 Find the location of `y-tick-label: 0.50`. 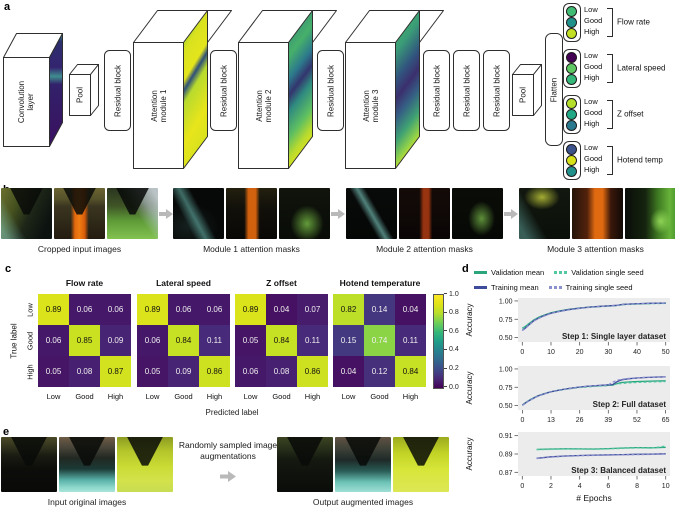

y-tick-label: 0.50 is located at coordinates (506, 406).